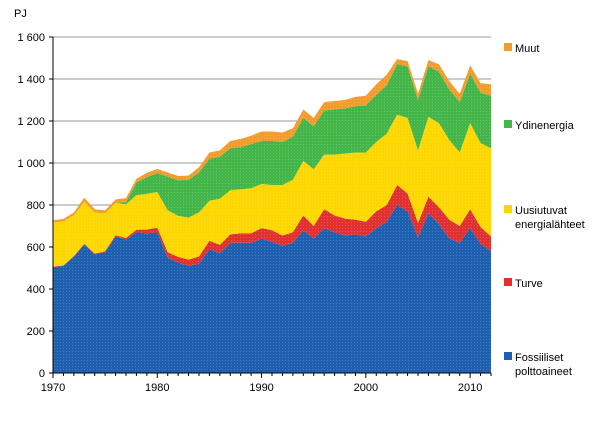 The height and width of the screenshot is (423, 607). What do you see at coordinates (31, 122) in the screenshot?
I see `y-tick-label: 1 200` at bounding box center [31, 122].